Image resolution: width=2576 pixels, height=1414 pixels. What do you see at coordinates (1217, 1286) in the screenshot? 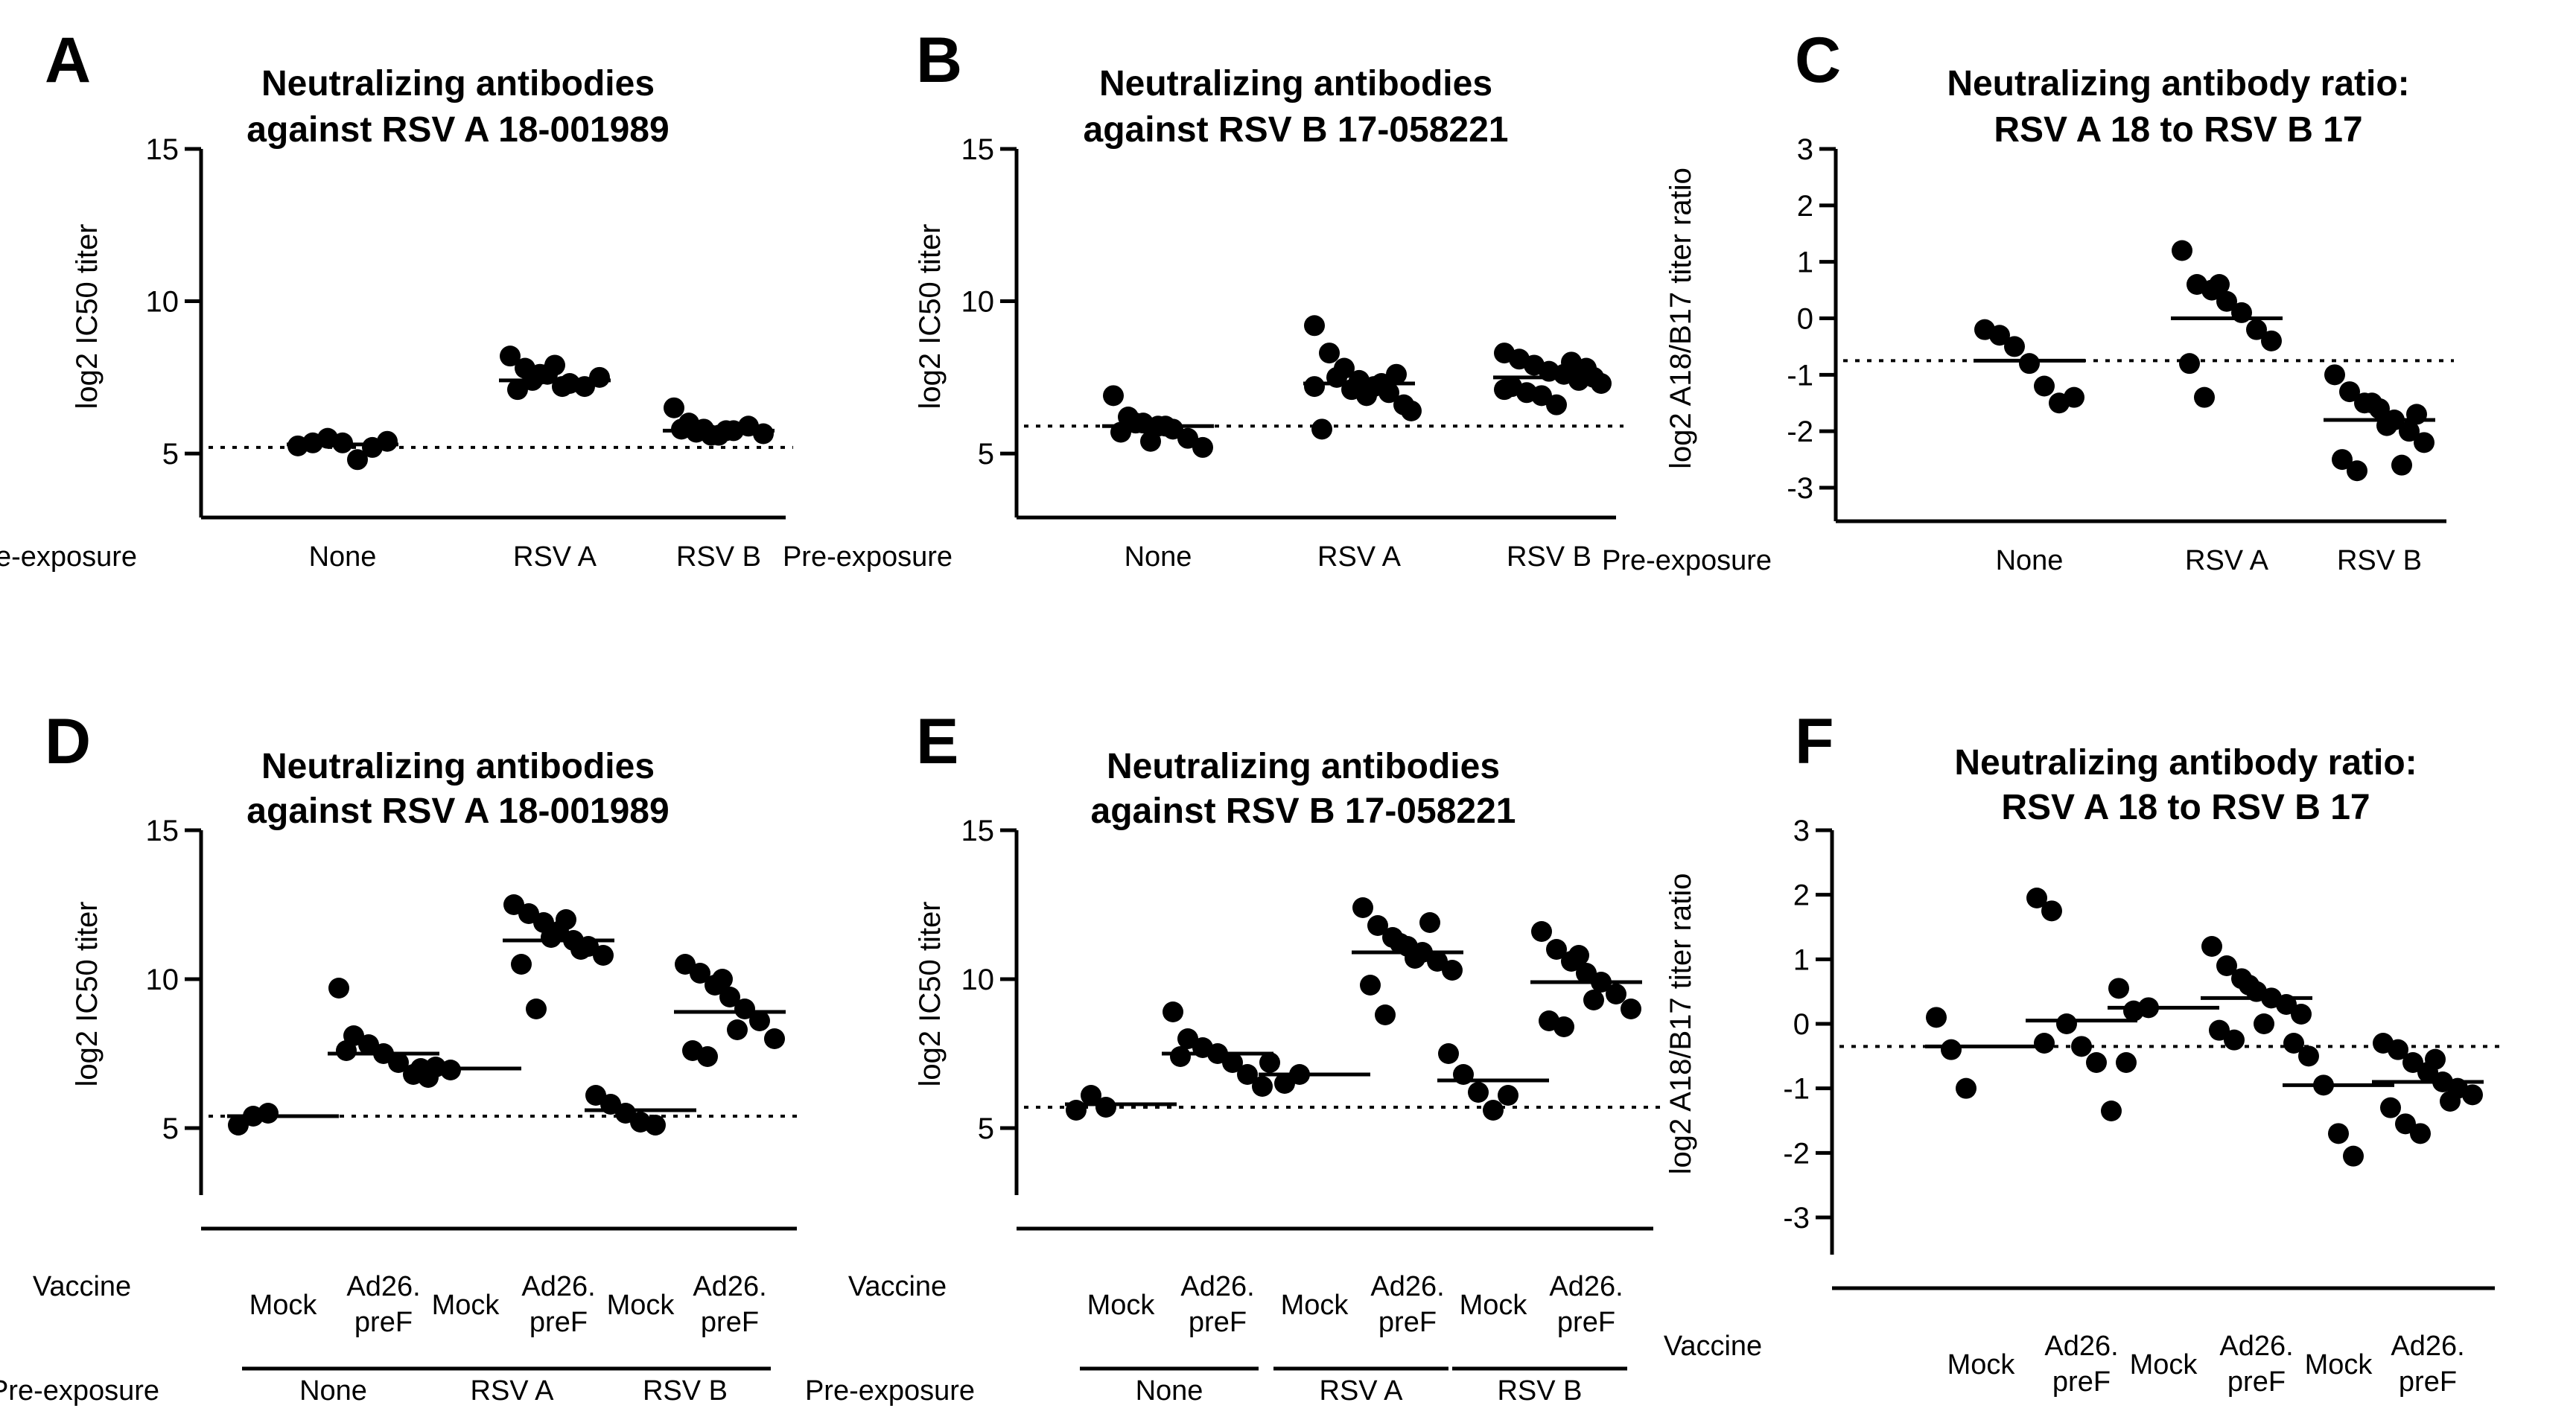
I see `vaccine-category-ad26-line-1: Ad26.` at bounding box center [1217, 1286].